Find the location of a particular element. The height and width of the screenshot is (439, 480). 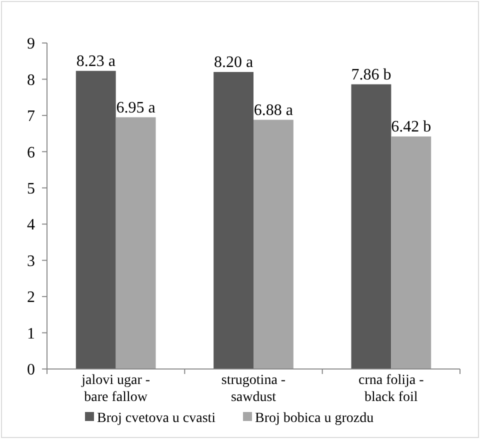

y-tick-label: 8 is located at coordinates (31, 80).